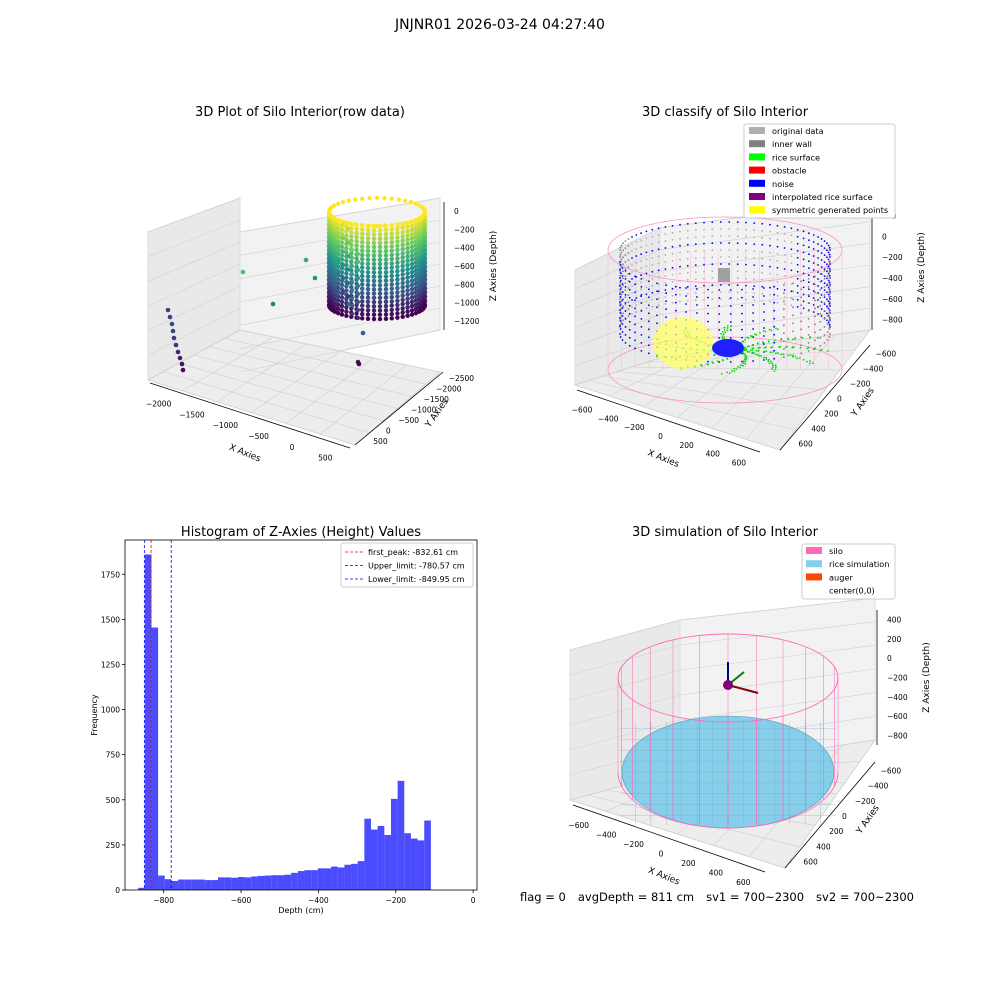 Image resolution: width=1000 pixels, height=1000 pixels. I want to click on panel4-y-tick-label: 600, so click(810, 861).